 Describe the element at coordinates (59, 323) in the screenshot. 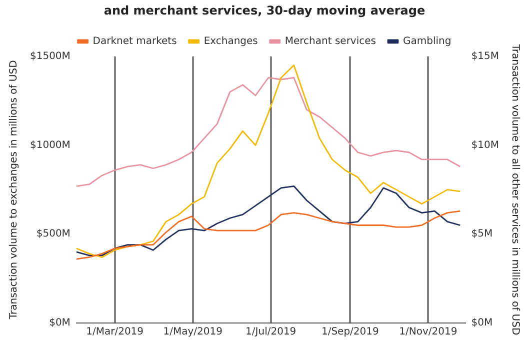

I see `y-tick-label: $0M` at that location.